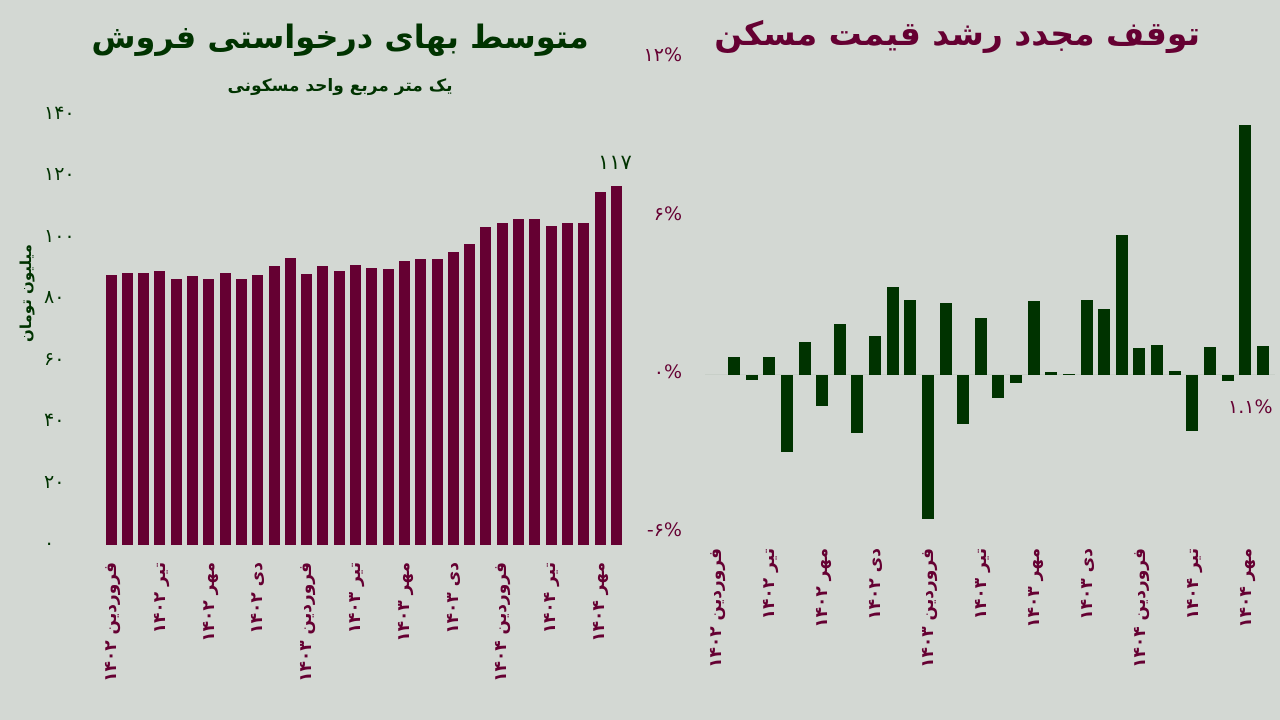 Image resolution: width=1280 pixels, height=720 pixels. What do you see at coordinates (1087, 584) in the screenshot?
I see `right-x-tick: دی ۱۴۰۳` at bounding box center [1087, 584].